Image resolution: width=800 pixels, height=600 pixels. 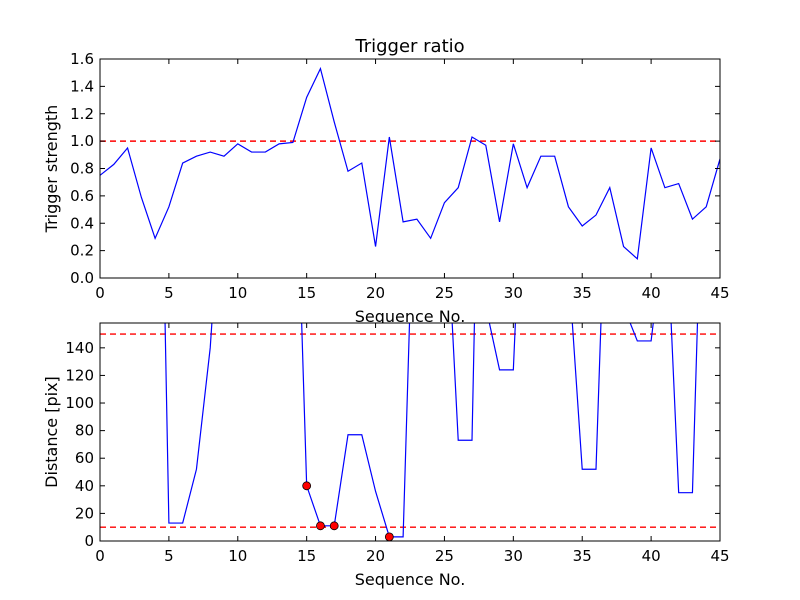 I want to click on y-tick-label: 0.4, so click(x=82, y=223).